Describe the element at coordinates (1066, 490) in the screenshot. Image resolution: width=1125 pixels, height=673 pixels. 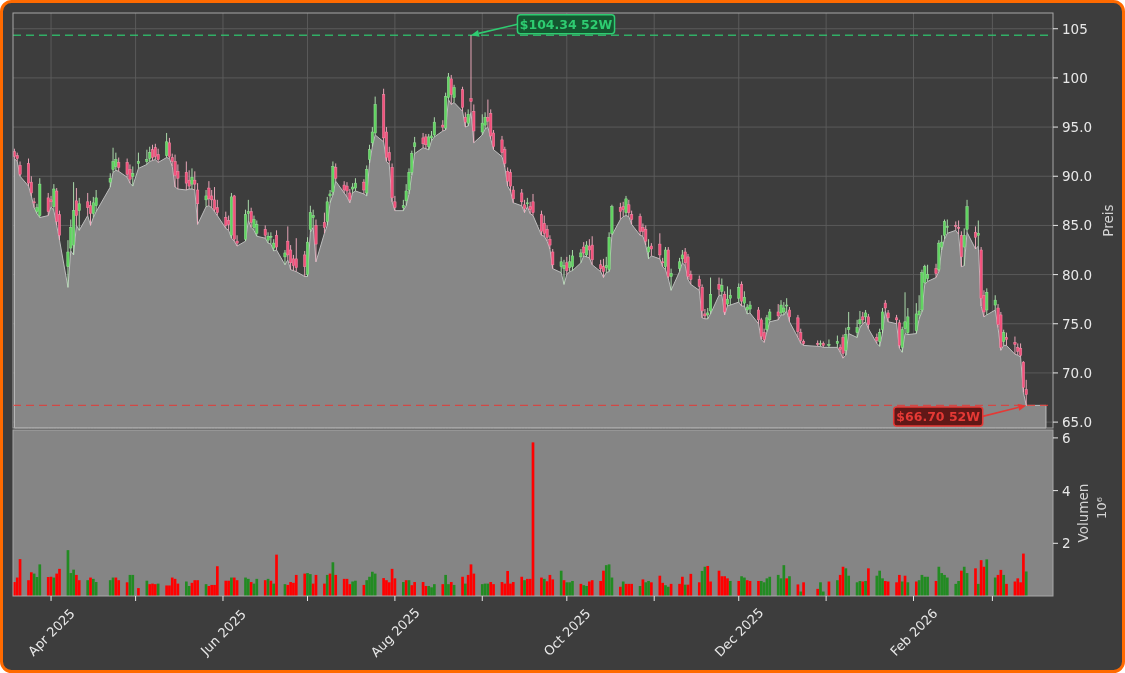
I see `y-tick-label: 4` at that location.